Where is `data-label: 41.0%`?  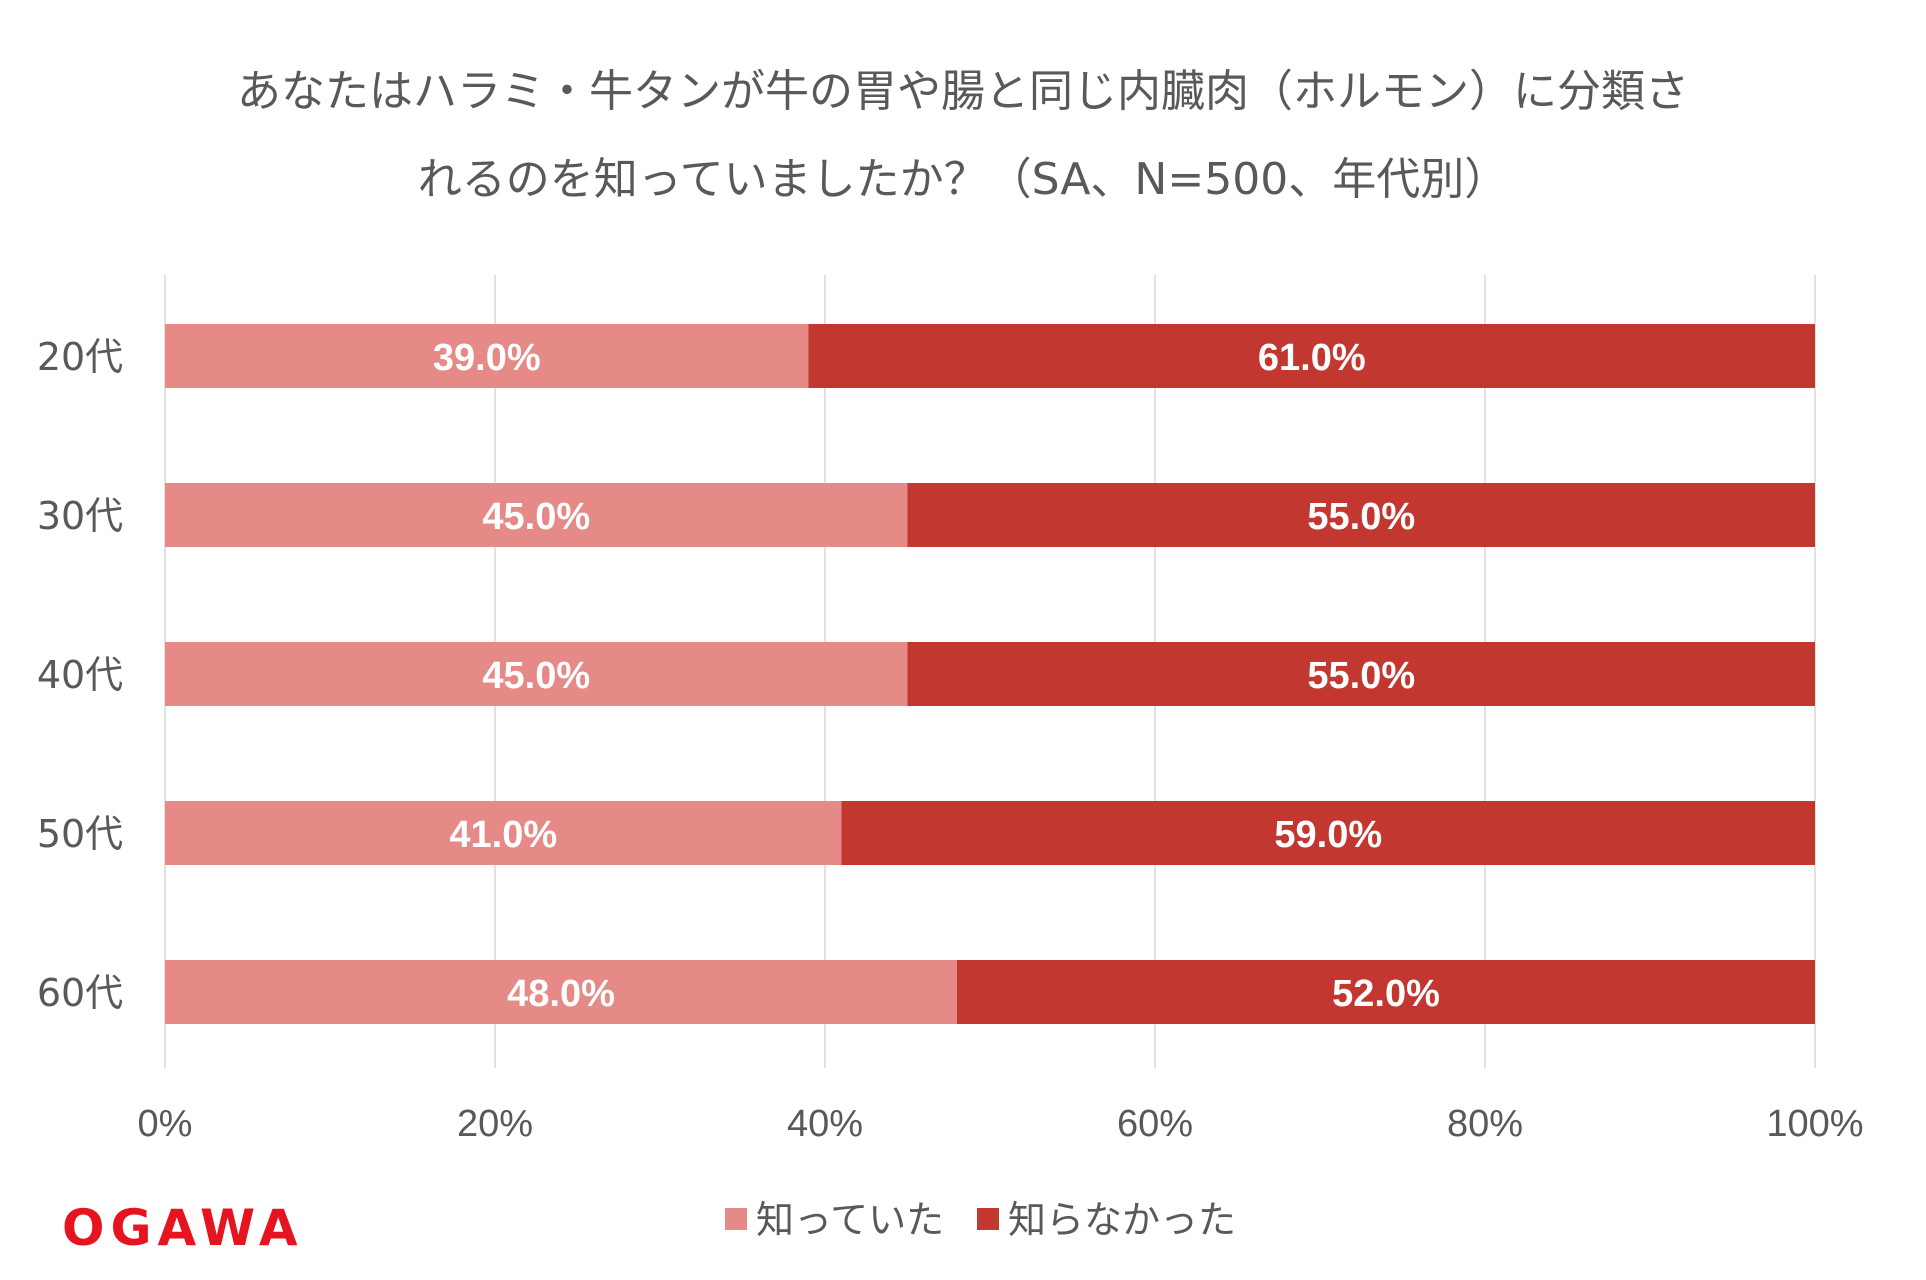
data-label: 41.0% is located at coordinates (503, 835).